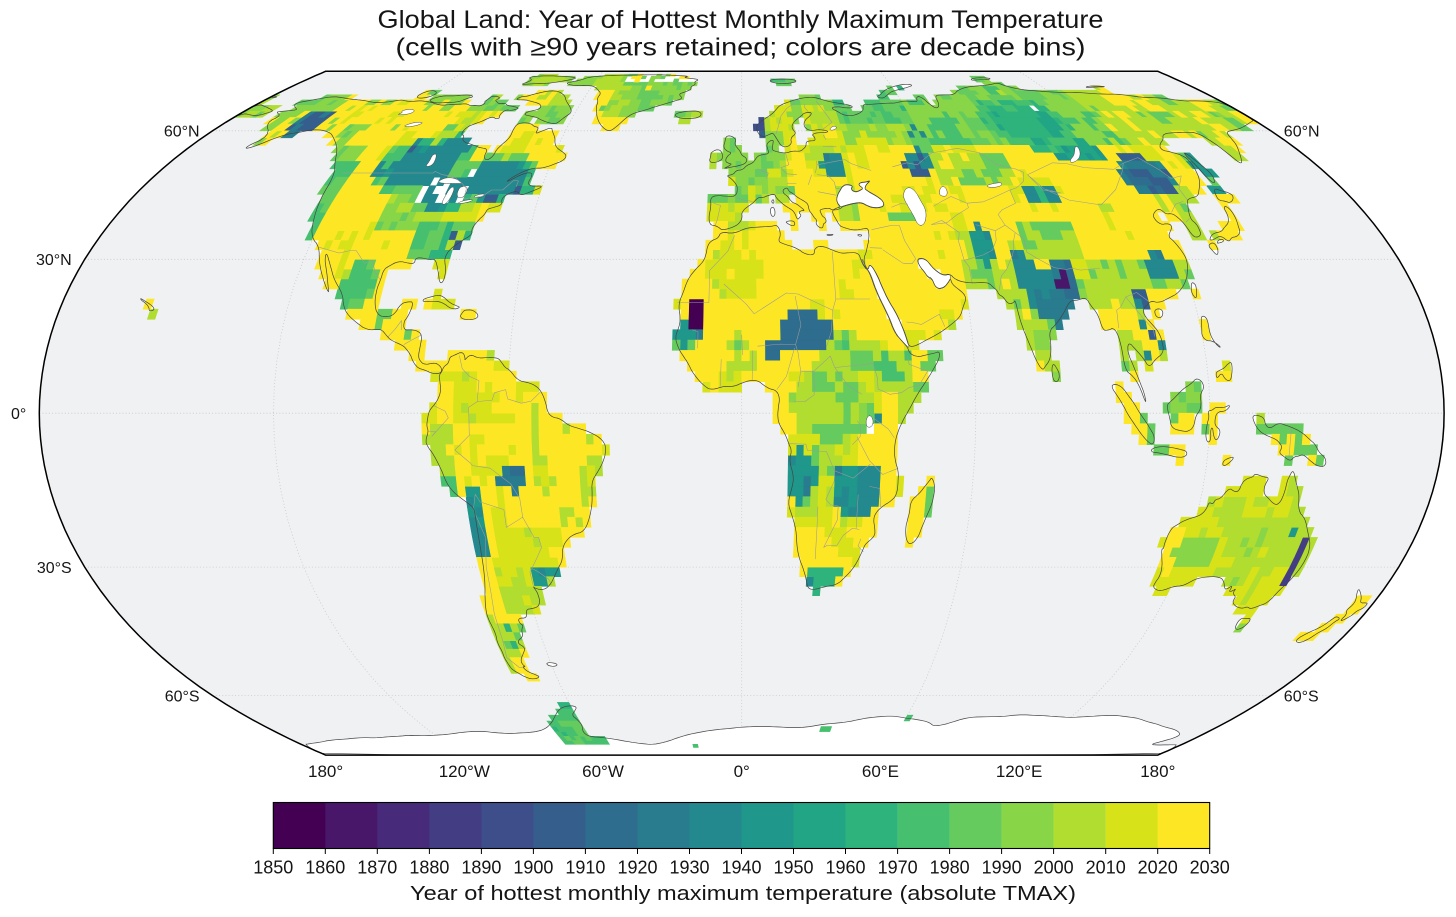 The height and width of the screenshot is (917, 1456). I want to click on svg-text: 1940, so click(741, 868).